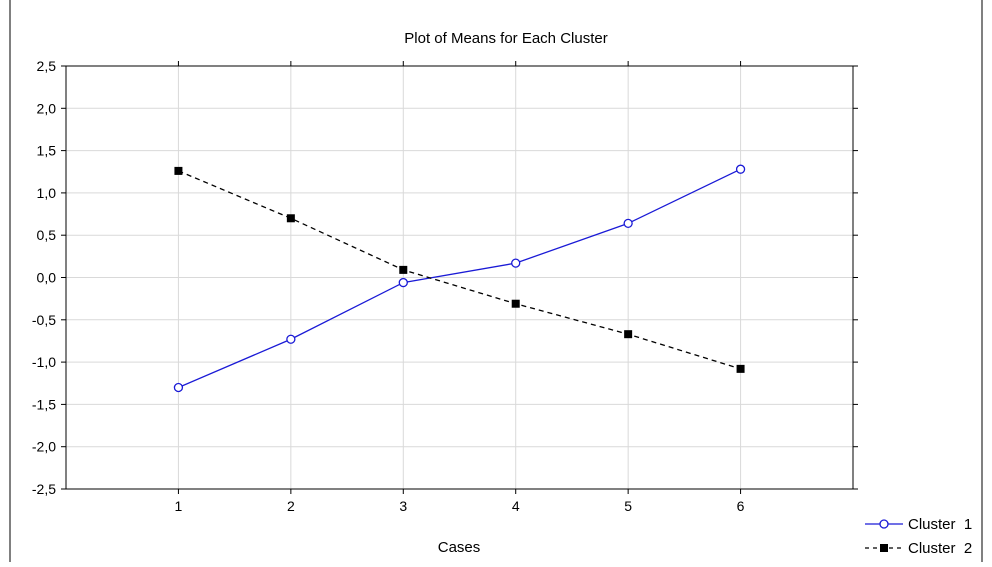  What do you see at coordinates (47, 193) in the screenshot?
I see `y-tick-label: 1,0` at bounding box center [47, 193].